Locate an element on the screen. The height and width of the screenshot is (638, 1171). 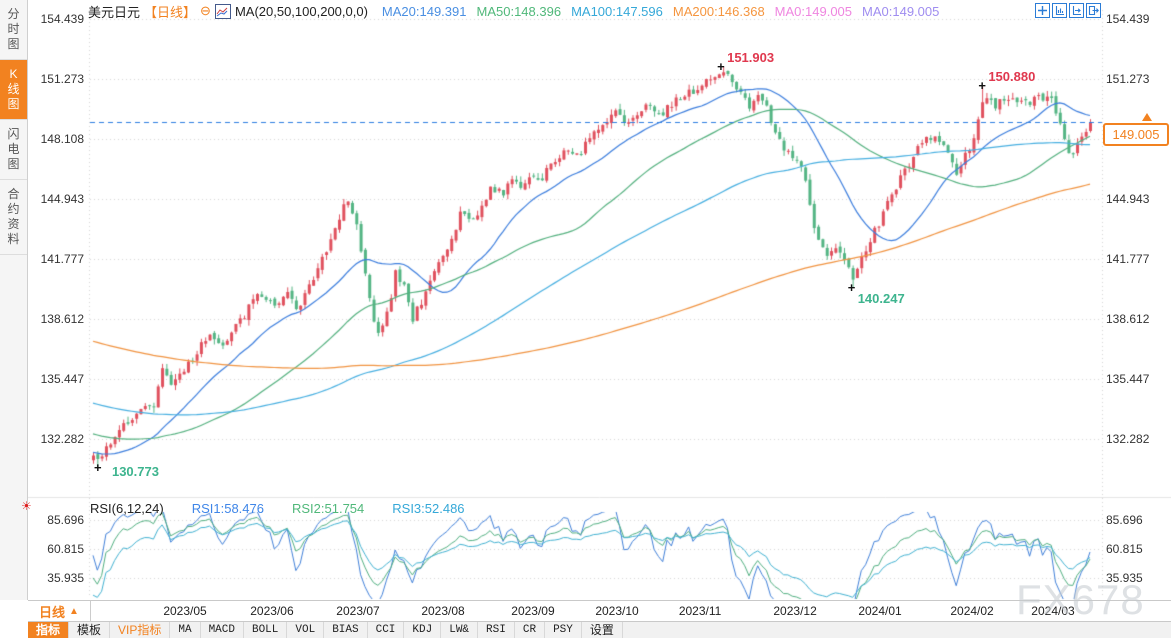
toolbar-button-PSY: PSY is located at coordinates (563, 630).